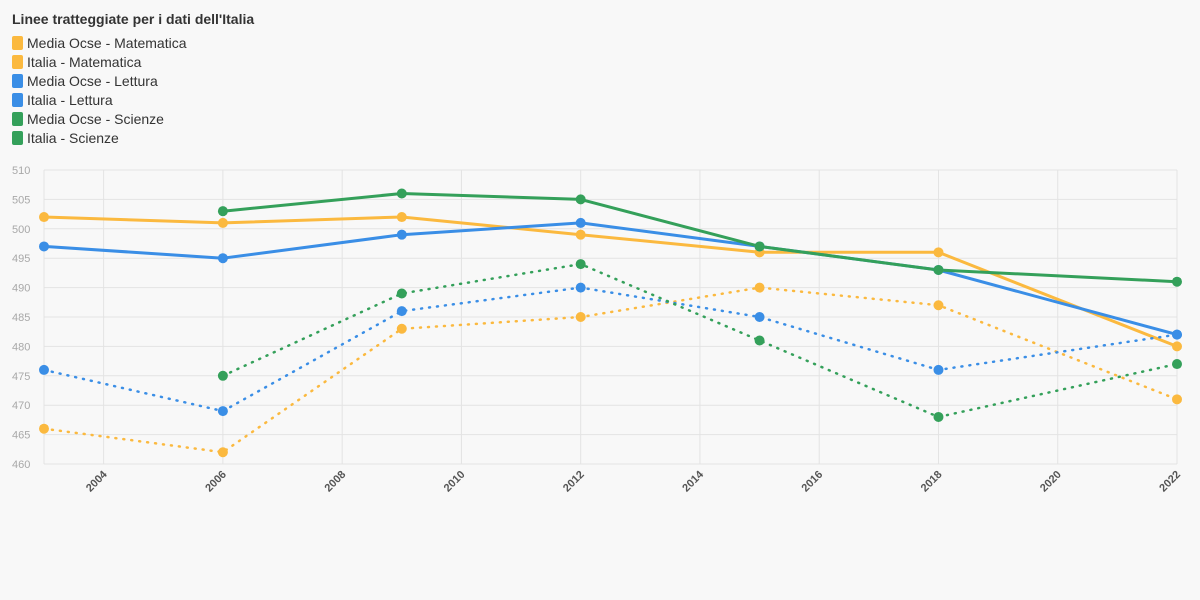 This screenshot has height=600, width=1200. I want to click on legend-item: Media Ocse - Matematica, so click(99, 42).